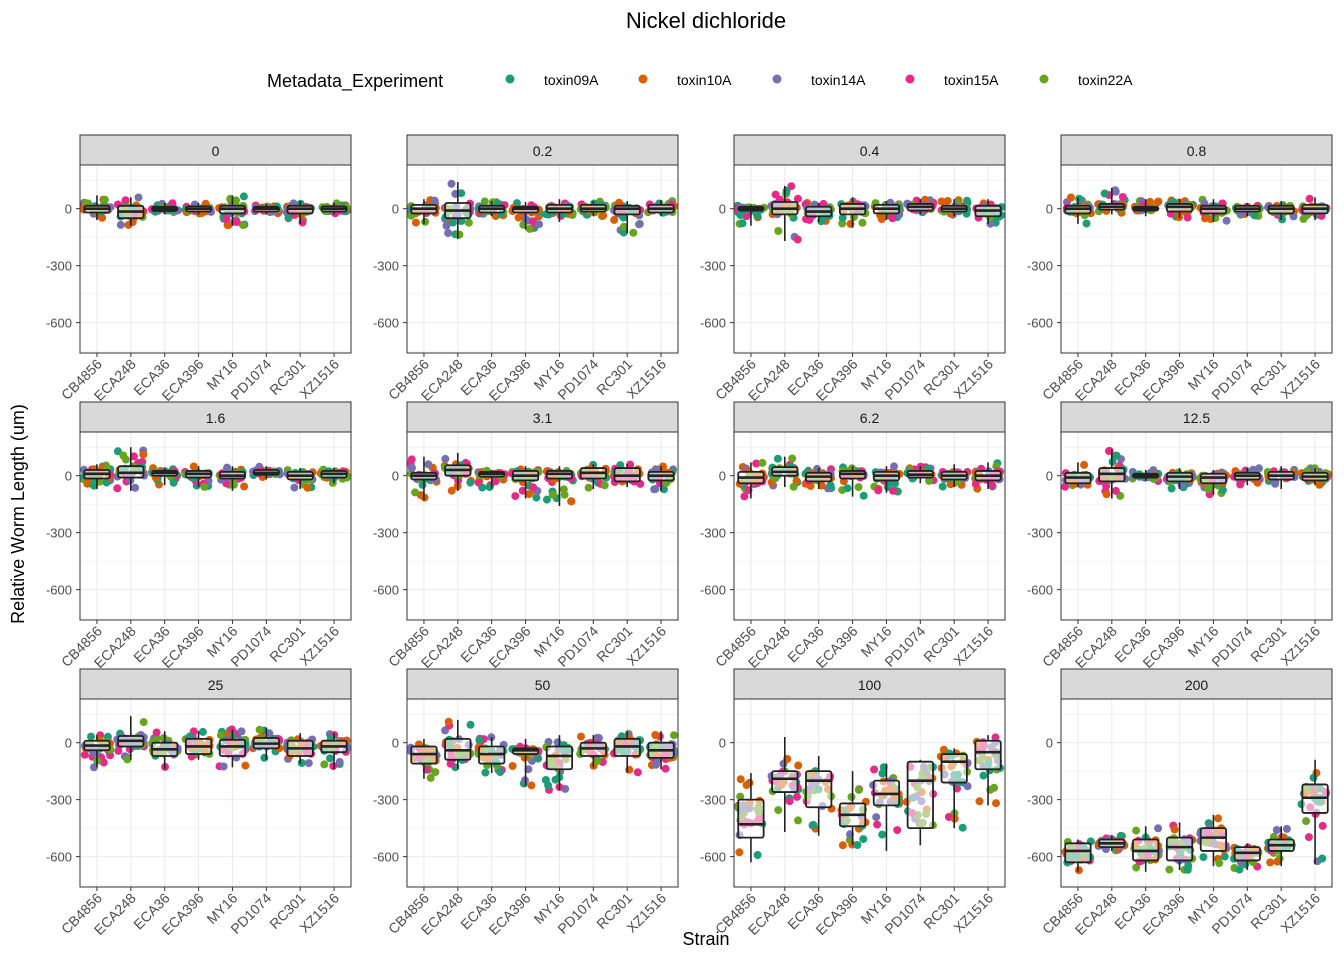 The height and width of the screenshot is (960, 1344). I want to click on facet-label: 200, so click(1197, 685).